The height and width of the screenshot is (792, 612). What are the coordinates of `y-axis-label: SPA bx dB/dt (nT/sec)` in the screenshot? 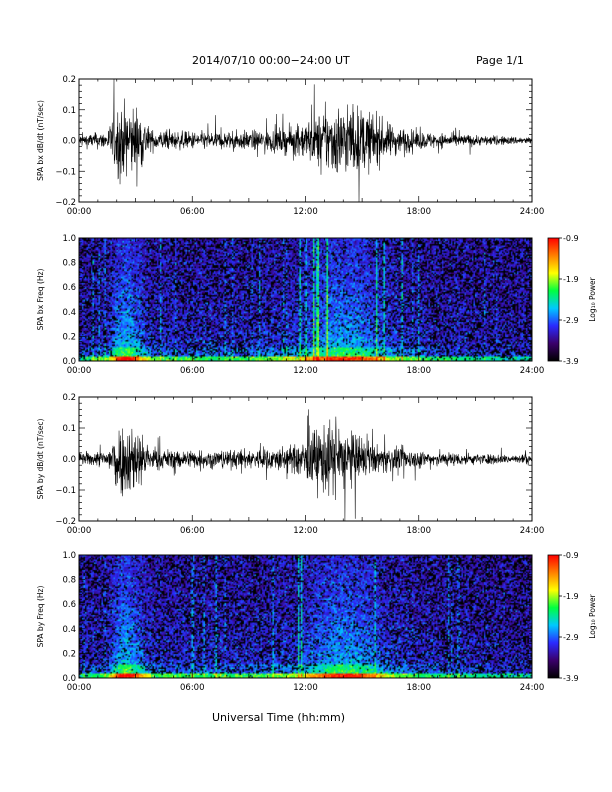 It's located at (40, 140).